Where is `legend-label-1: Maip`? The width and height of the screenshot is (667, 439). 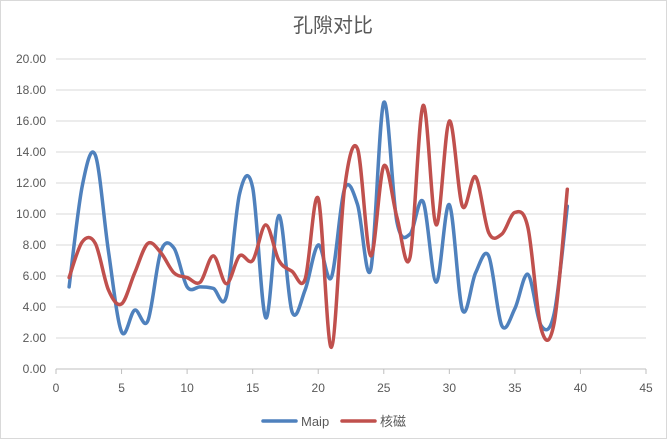
legend-label-1: Maip is located at coordinates (315, 421).